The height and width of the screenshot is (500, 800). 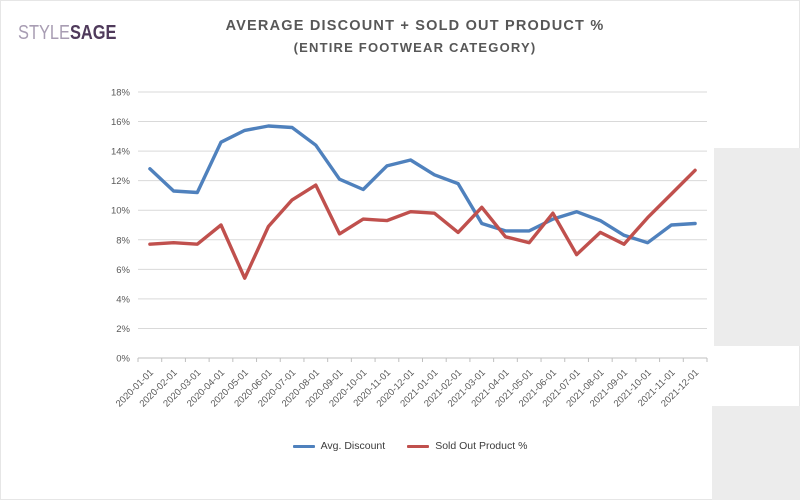 I want to click on background-panel-right-top, so click(x=757, y=247).